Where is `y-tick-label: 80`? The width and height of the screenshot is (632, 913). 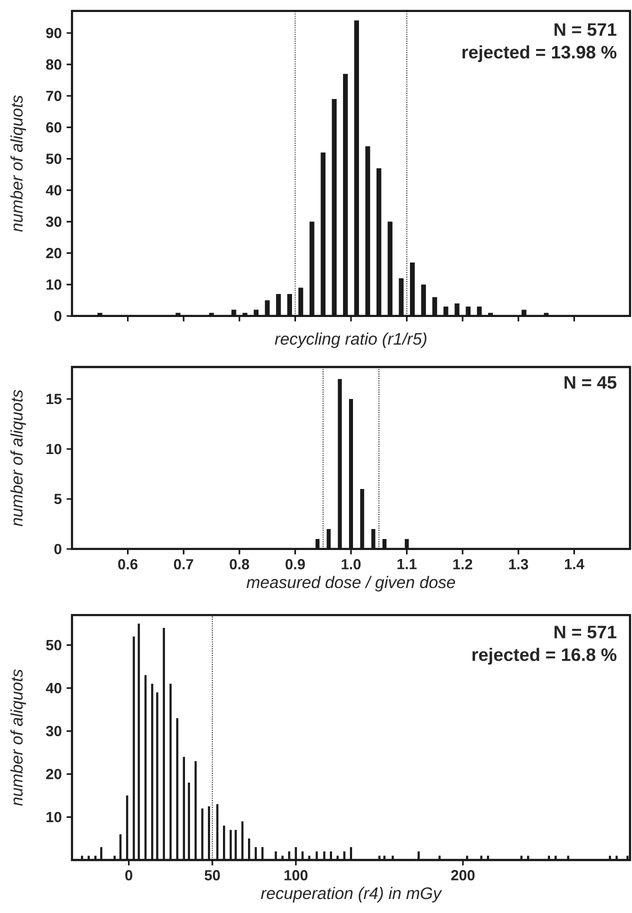
y-tick-label: 80 is located at coordinates (54, 64).